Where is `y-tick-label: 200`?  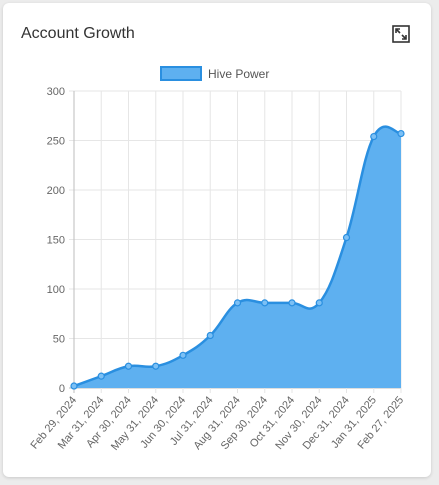
y-tick-label: 200 is located at coordinates (56, 191).